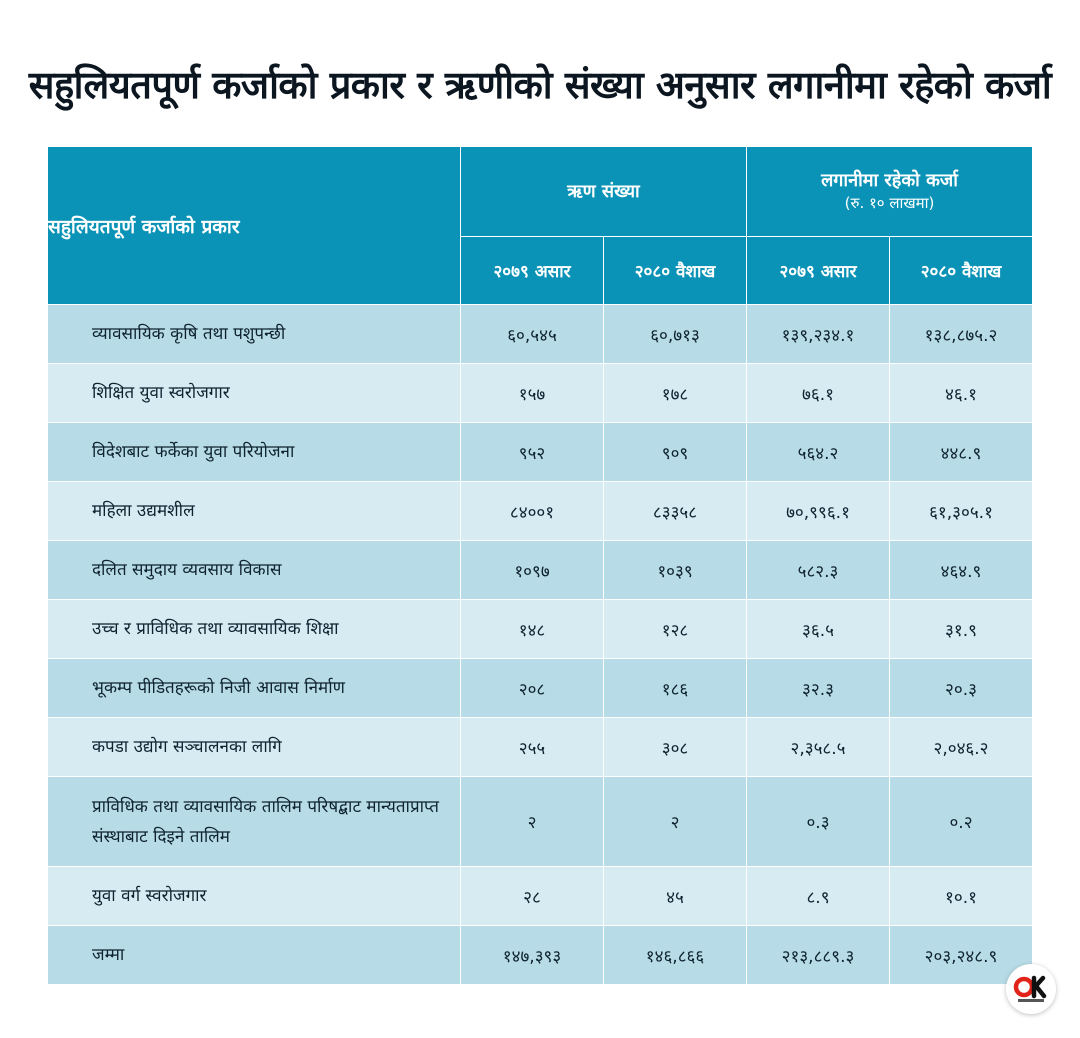 This screenshot has width=1080, height=1038. Describe the element at coordinates (254, 334) in the screenshot. I see `loan-type-cell: व्यावसायिक कृषि तथा पशुपन्छी` at that location.